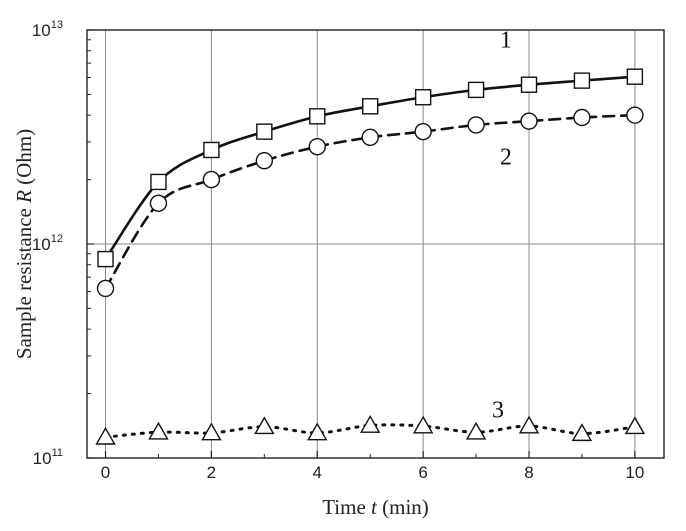 The width and height of the screenshot is (686, 531). I want to click on x-axis-title: Time t (min), so click(375, 507).